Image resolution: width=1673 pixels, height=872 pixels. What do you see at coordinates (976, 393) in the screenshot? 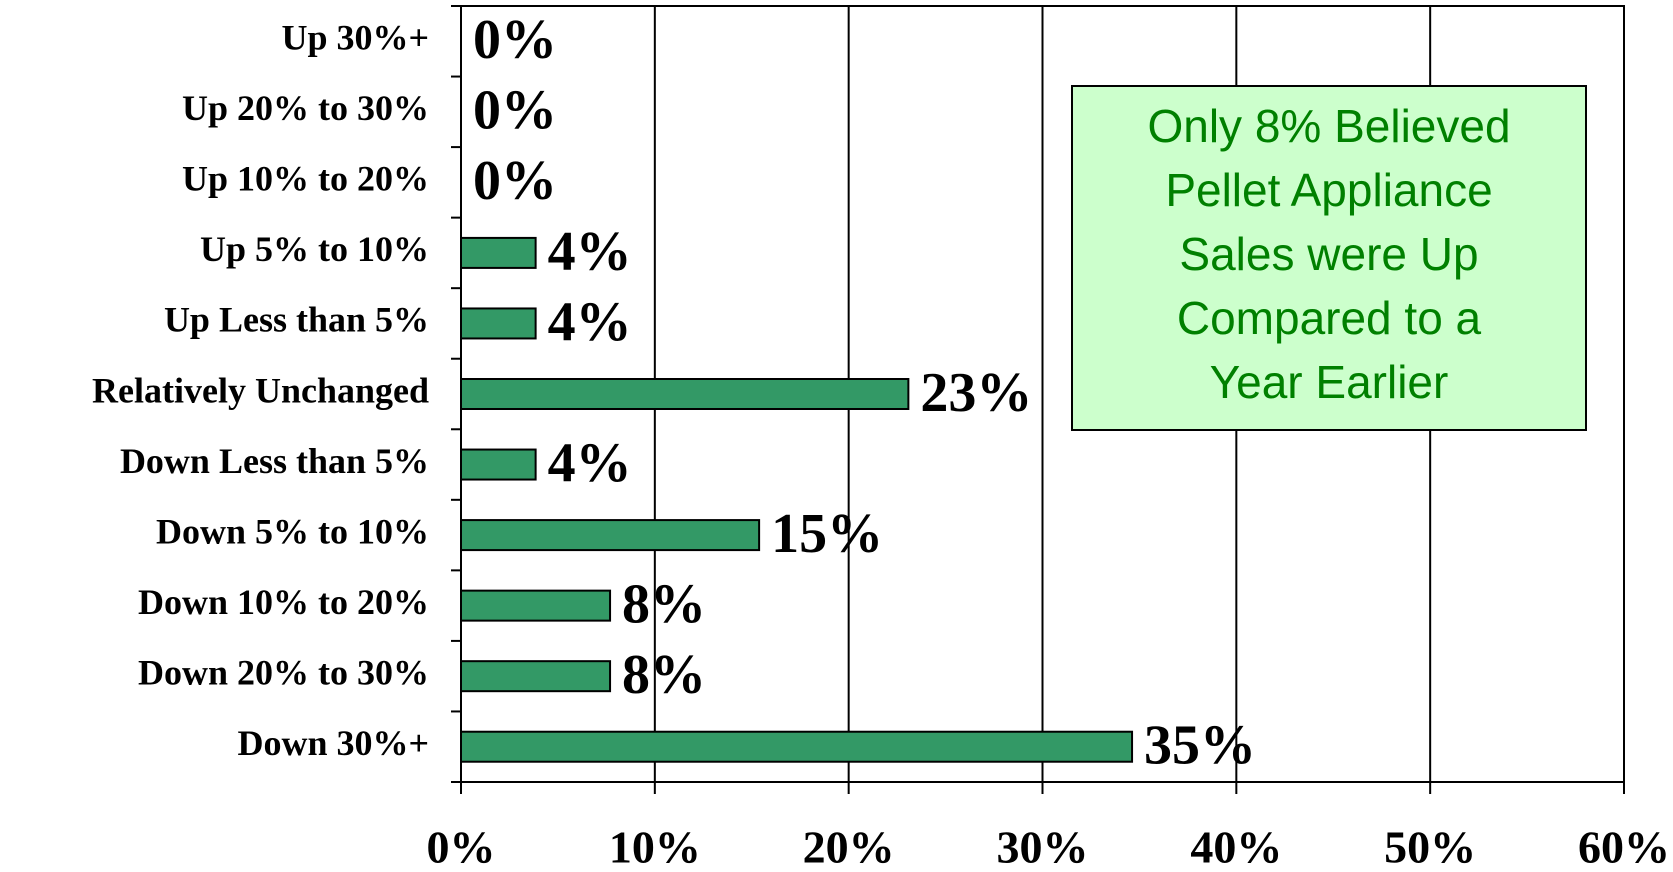
I see `value-label: 23%` at bounding box center [976, 393].